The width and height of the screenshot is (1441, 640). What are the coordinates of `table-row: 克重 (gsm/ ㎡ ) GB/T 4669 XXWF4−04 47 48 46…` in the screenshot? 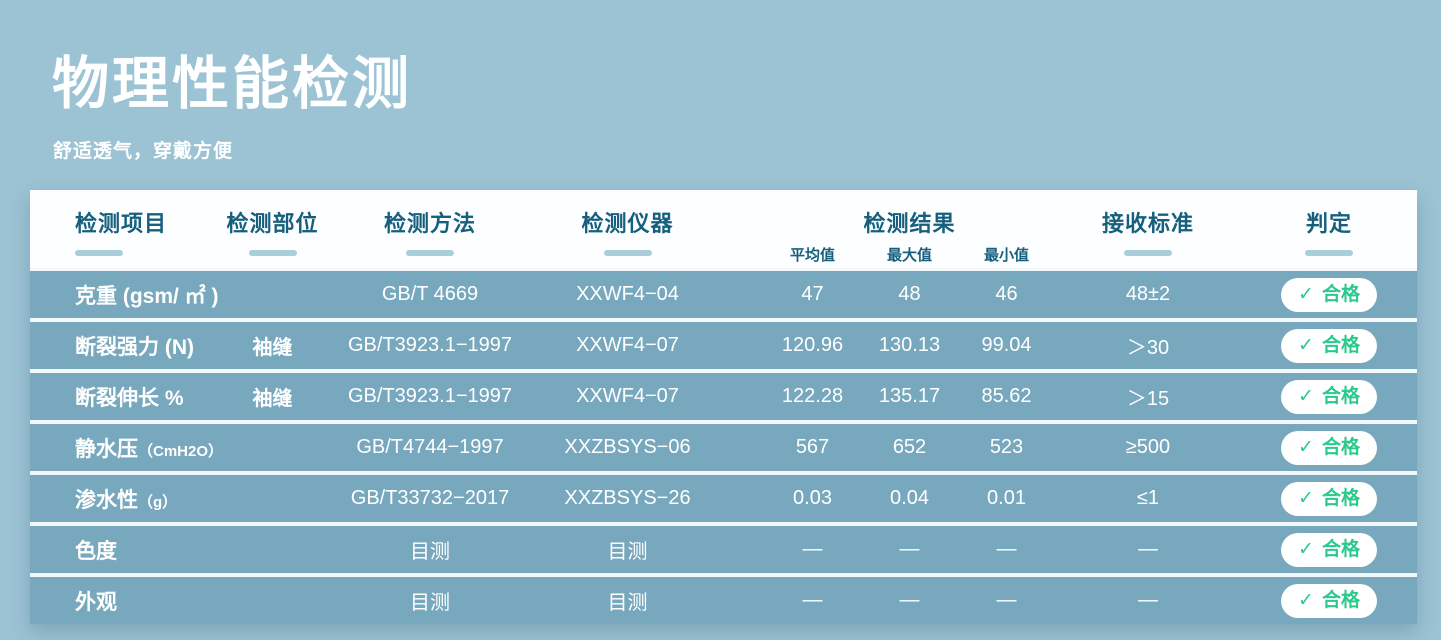 It's located at (723, 294).